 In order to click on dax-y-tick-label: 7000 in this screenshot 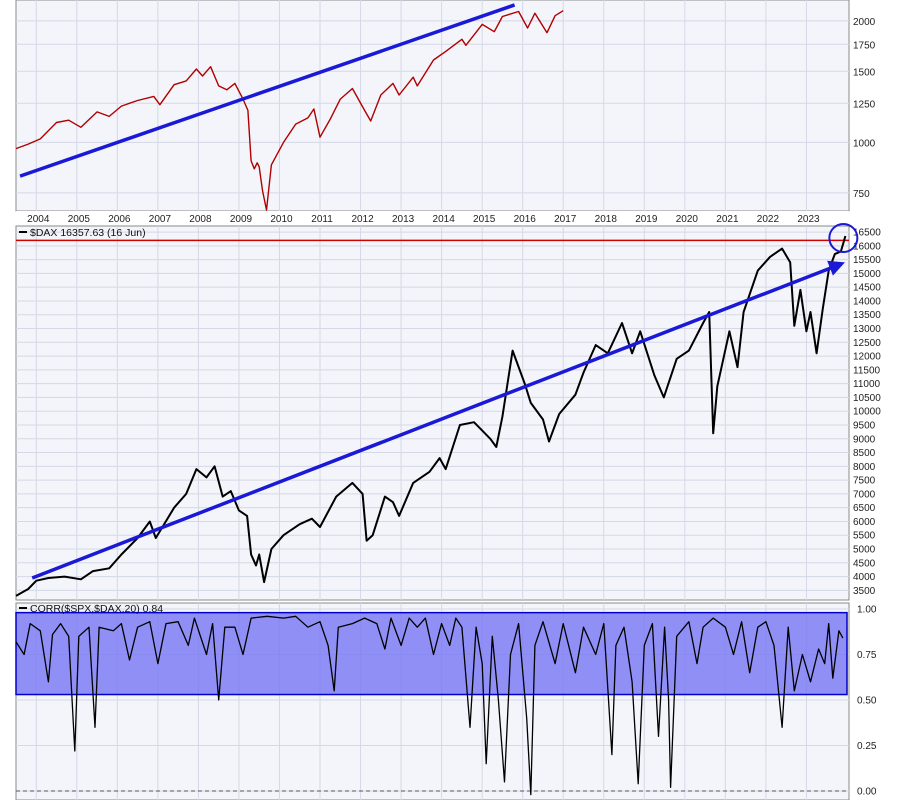, I will do `click(864, 494)`.